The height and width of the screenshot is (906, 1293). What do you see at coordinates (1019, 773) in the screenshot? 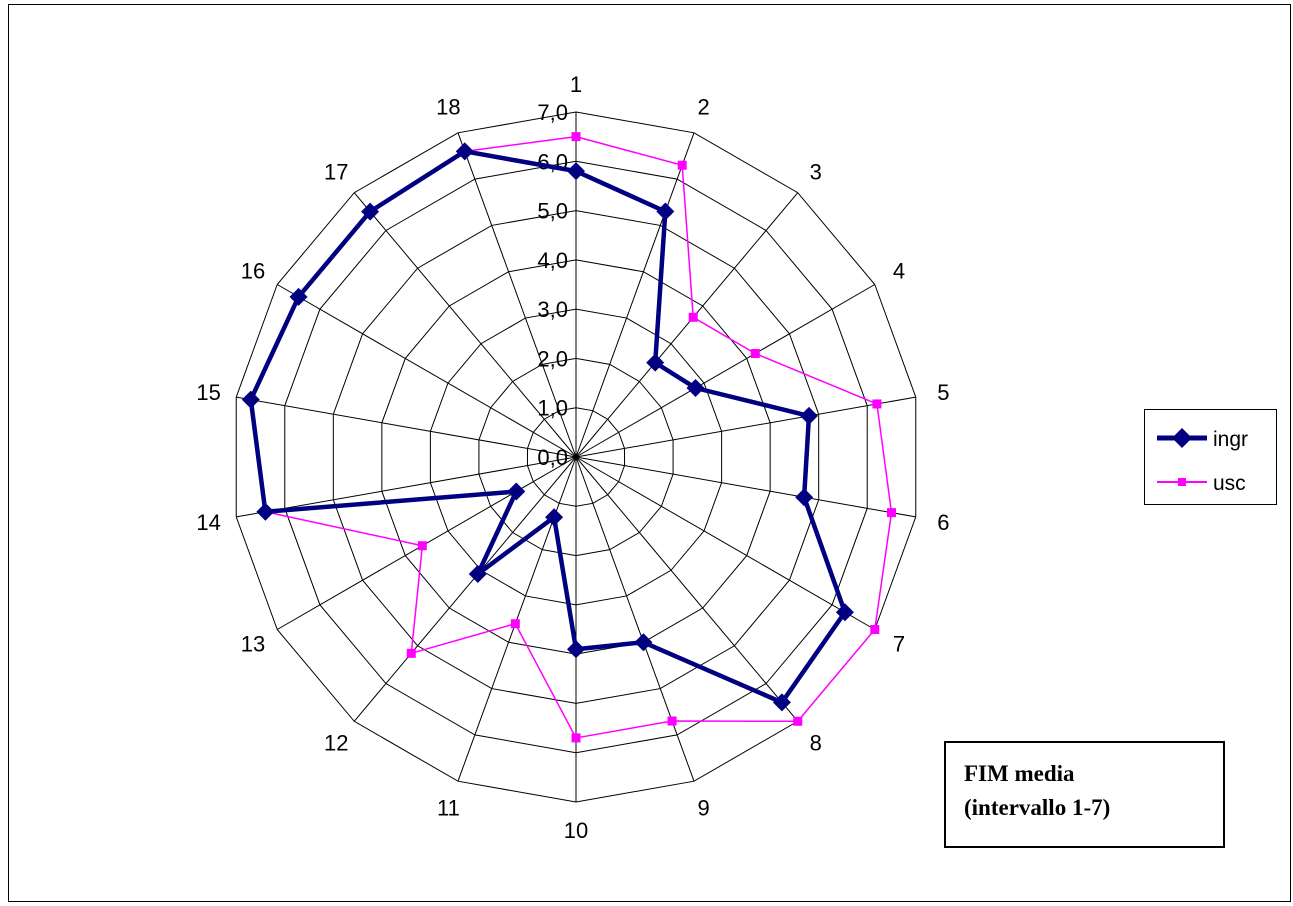
I see `annotation-line-1: FIM media` at bounding box center [1019, 773].